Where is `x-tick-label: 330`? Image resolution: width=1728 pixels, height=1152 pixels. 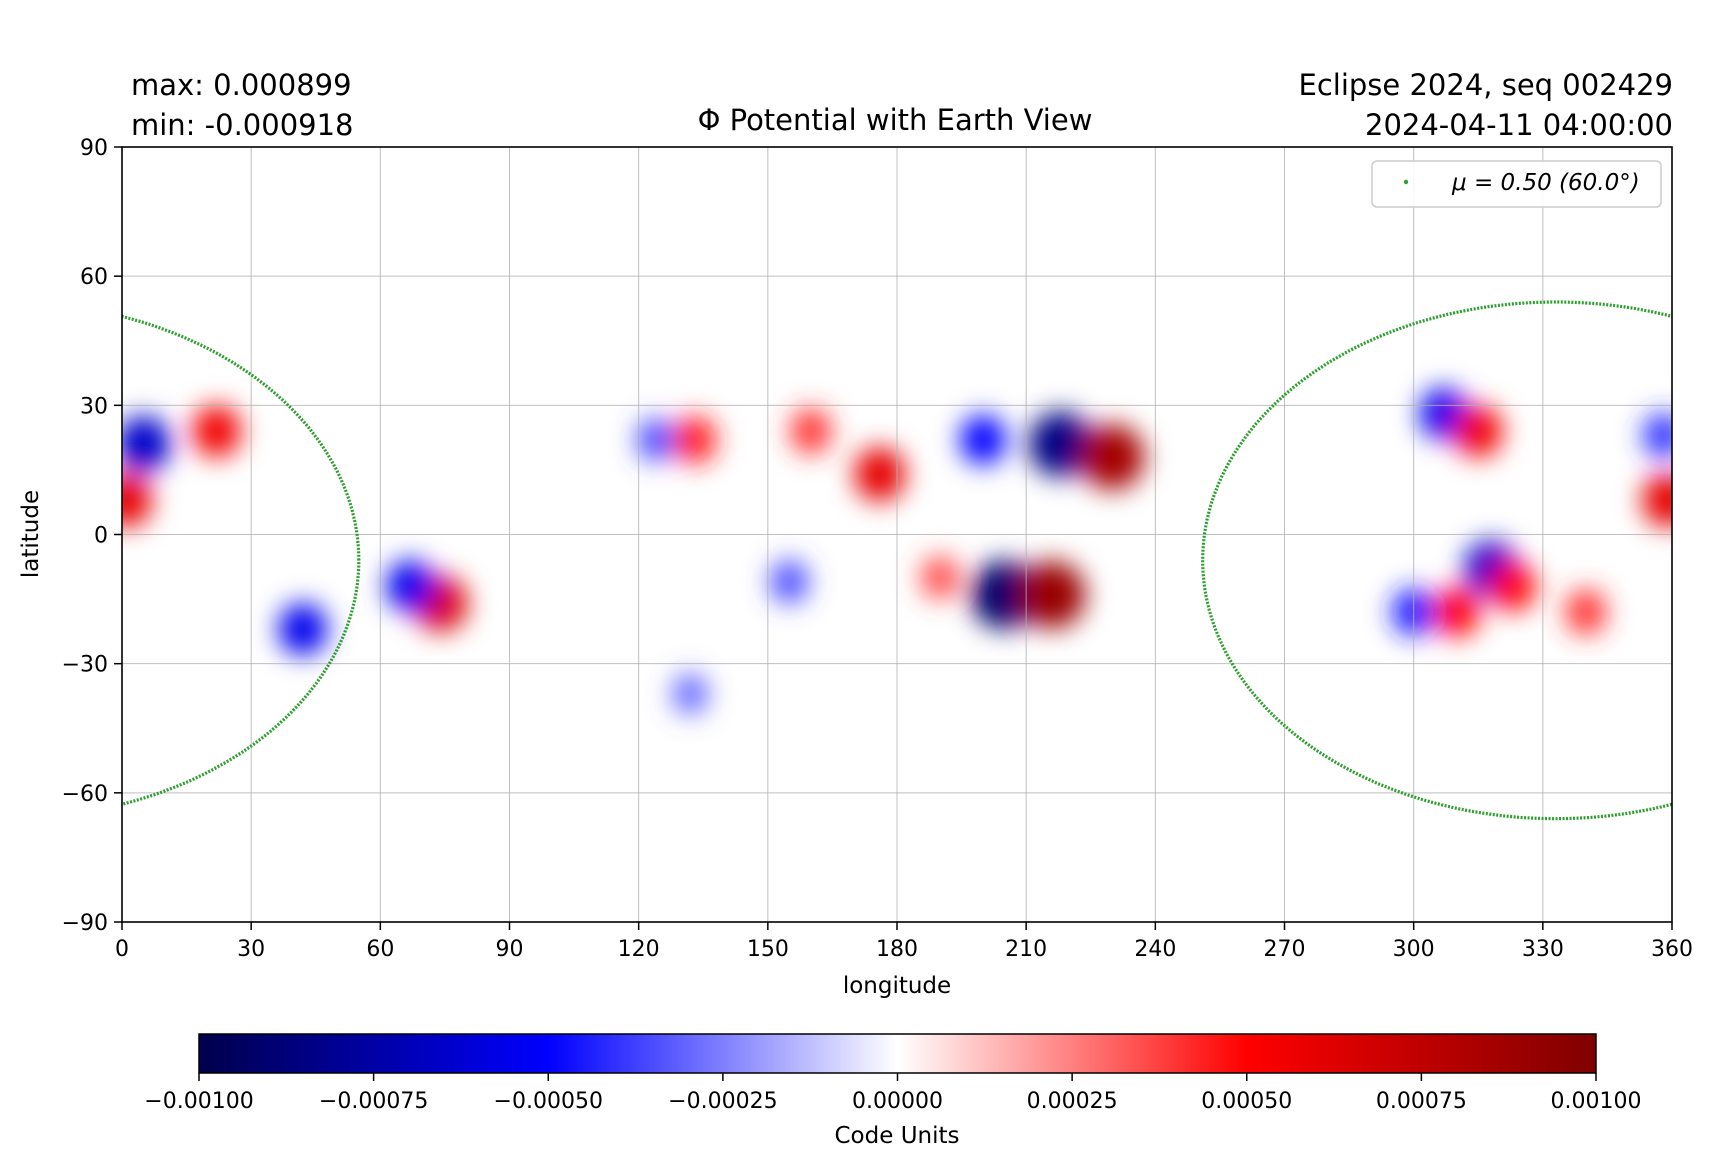
x-tick-label: 330 is located at coordinates (1543, 949).